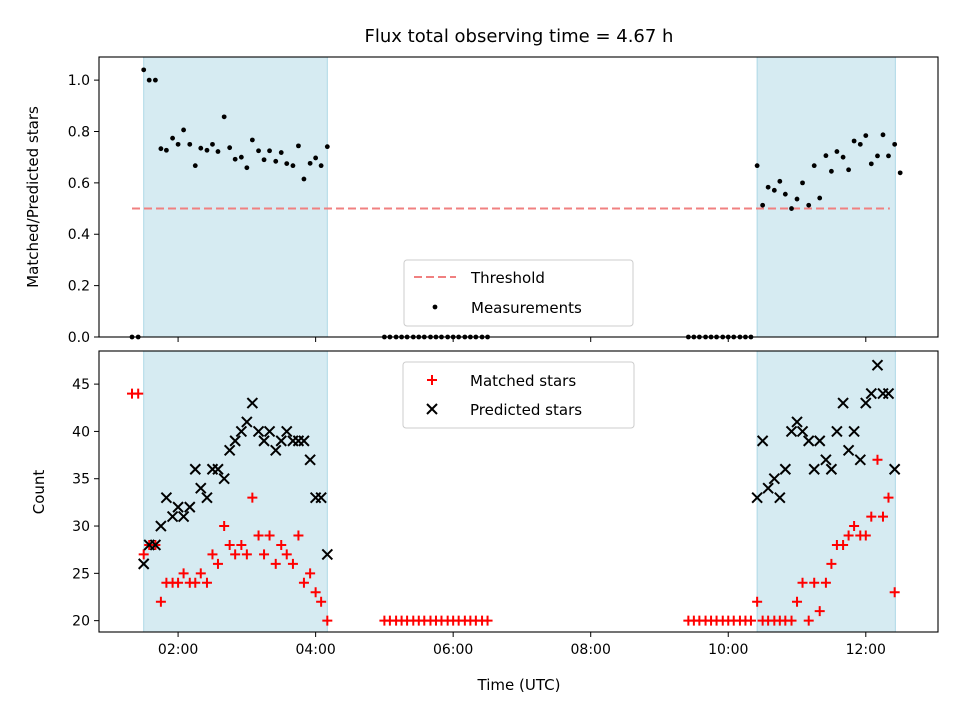  I want to click on bottom-xtick-label: 08:00, so click(591, 650).